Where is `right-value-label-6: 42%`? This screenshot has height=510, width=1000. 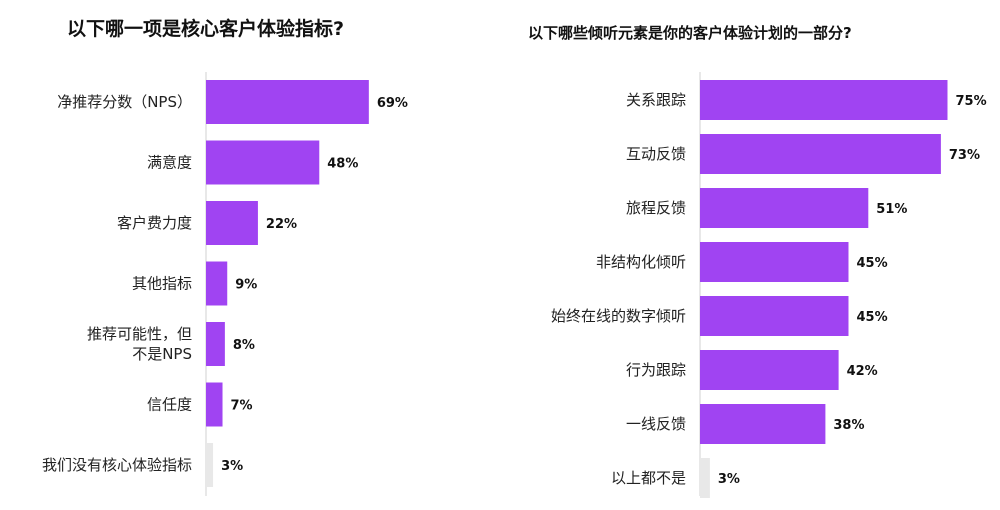
right-value-label-6: 42% is located at coordinates (862, 371).